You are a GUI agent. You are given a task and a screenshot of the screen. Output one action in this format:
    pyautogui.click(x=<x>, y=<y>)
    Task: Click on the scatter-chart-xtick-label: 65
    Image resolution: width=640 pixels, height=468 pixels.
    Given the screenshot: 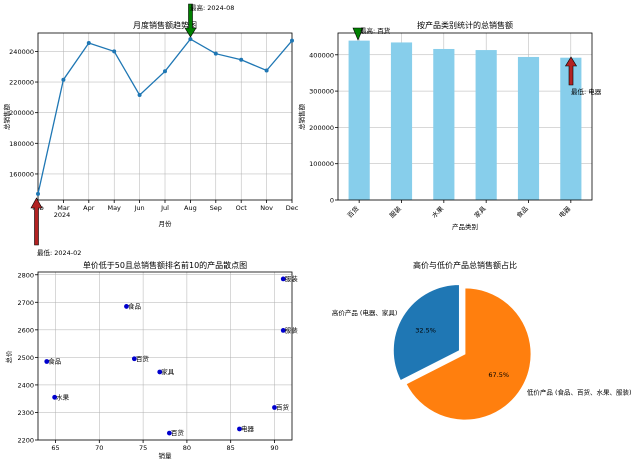 What is the action you would take?
    pyautogui.click(x=55, y=448)
    